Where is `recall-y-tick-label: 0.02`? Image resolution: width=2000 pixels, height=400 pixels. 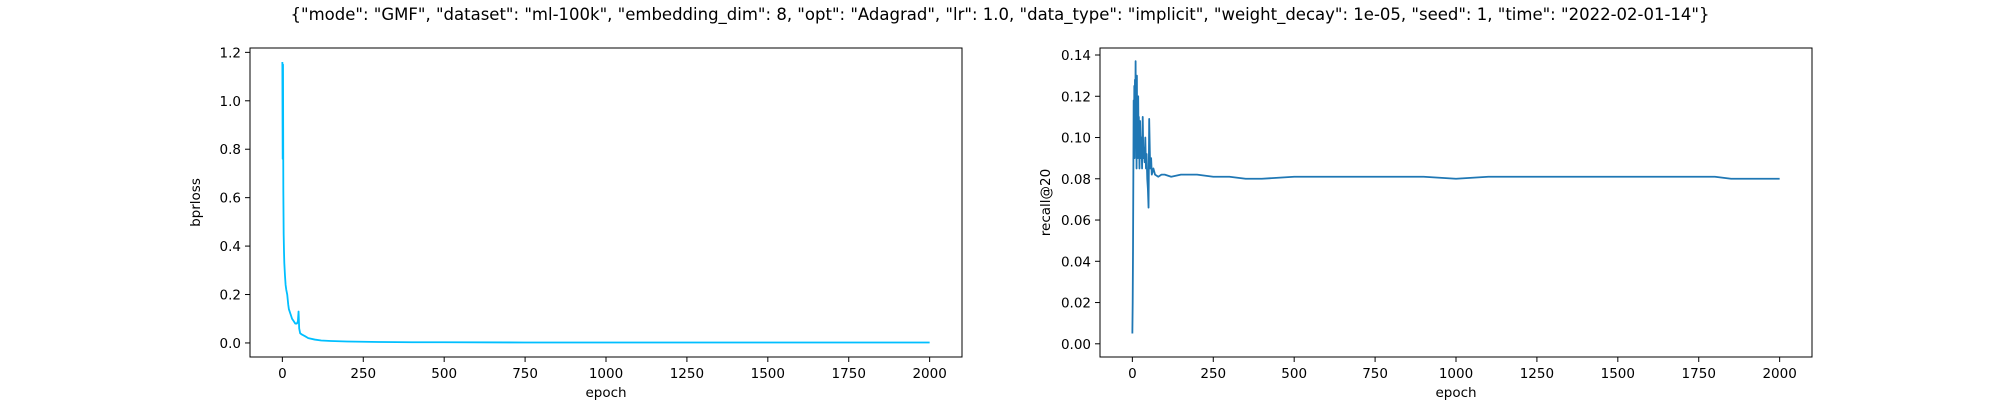
recall-y-tick-label: 0.02 is located at coordinates (1076, 304).